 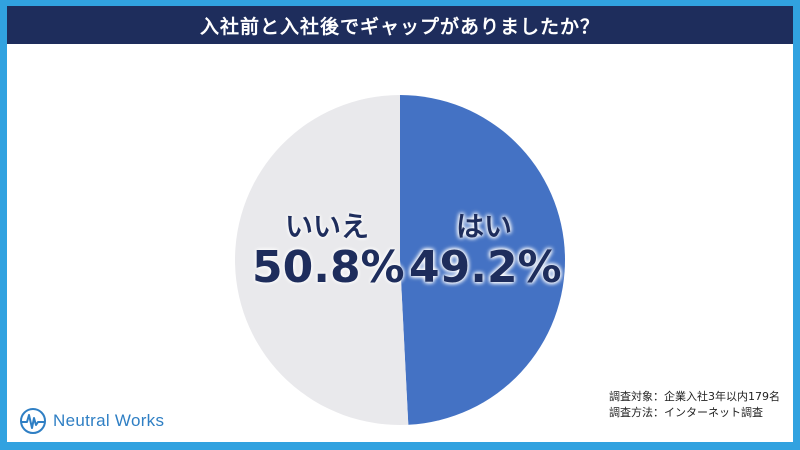 I want to click on brand-logo-text: Neutral Works, so click(x=109, y=420).